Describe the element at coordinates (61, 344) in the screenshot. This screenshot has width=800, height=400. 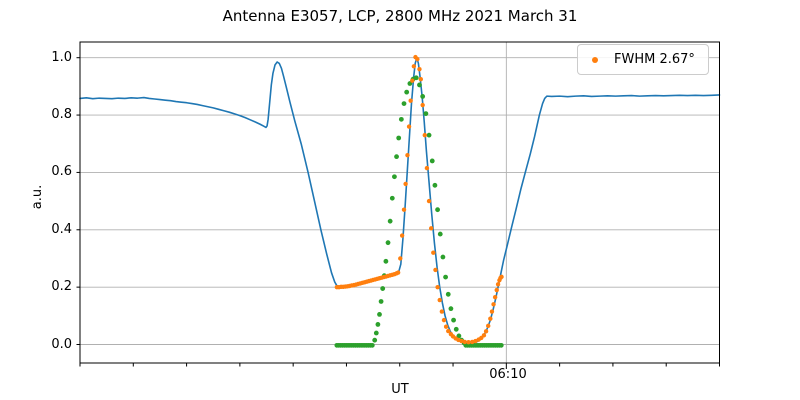
I see `y-tick-label: 0.0` at that location.